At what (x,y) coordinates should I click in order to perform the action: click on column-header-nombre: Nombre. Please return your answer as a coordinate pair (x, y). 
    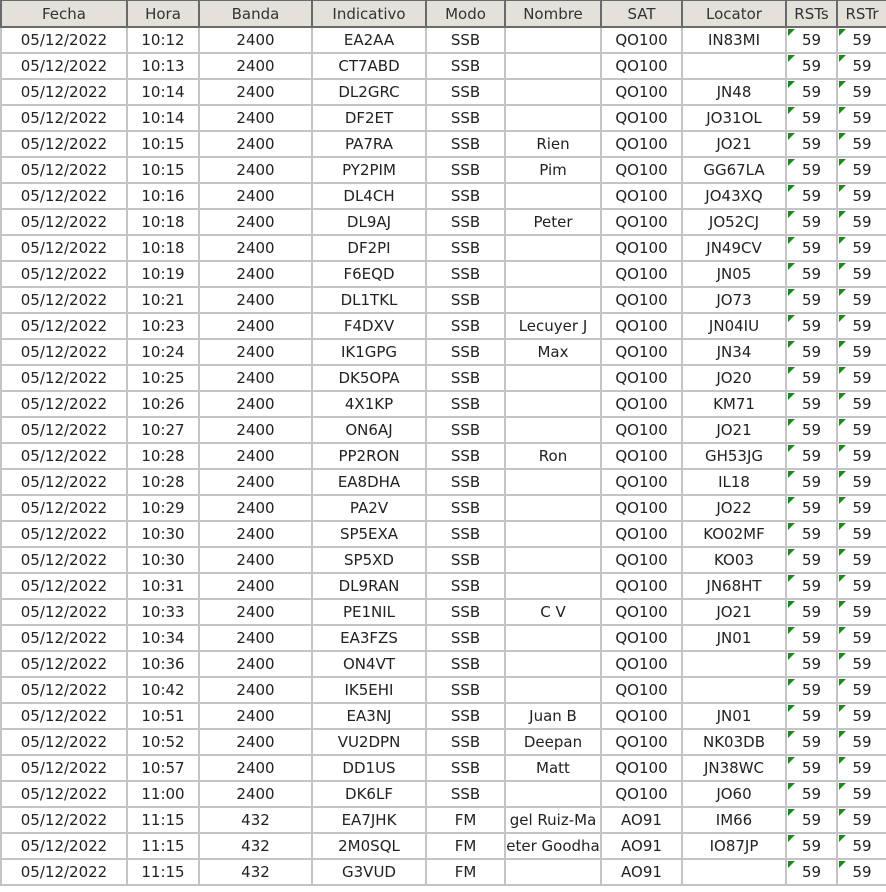
    Looking at the image, I should click on (553, 14).